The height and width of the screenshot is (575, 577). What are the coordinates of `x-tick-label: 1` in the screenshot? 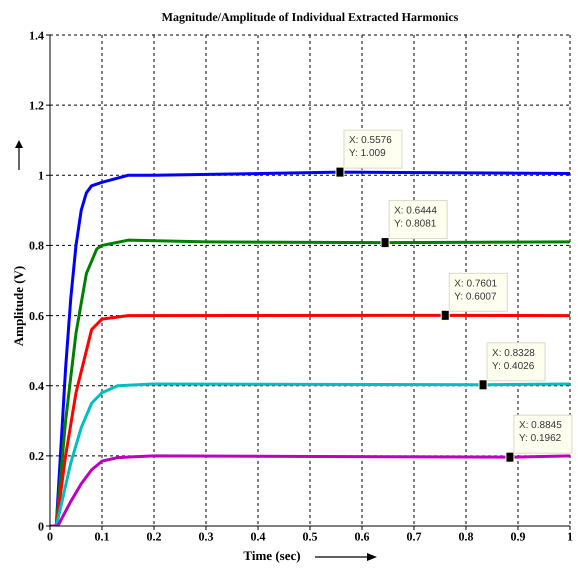 It's located at (570, 537).